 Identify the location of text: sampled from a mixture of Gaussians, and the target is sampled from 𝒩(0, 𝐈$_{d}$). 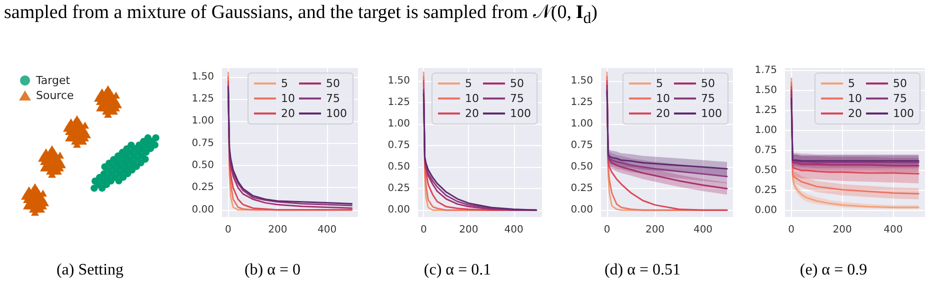
(301, 15).